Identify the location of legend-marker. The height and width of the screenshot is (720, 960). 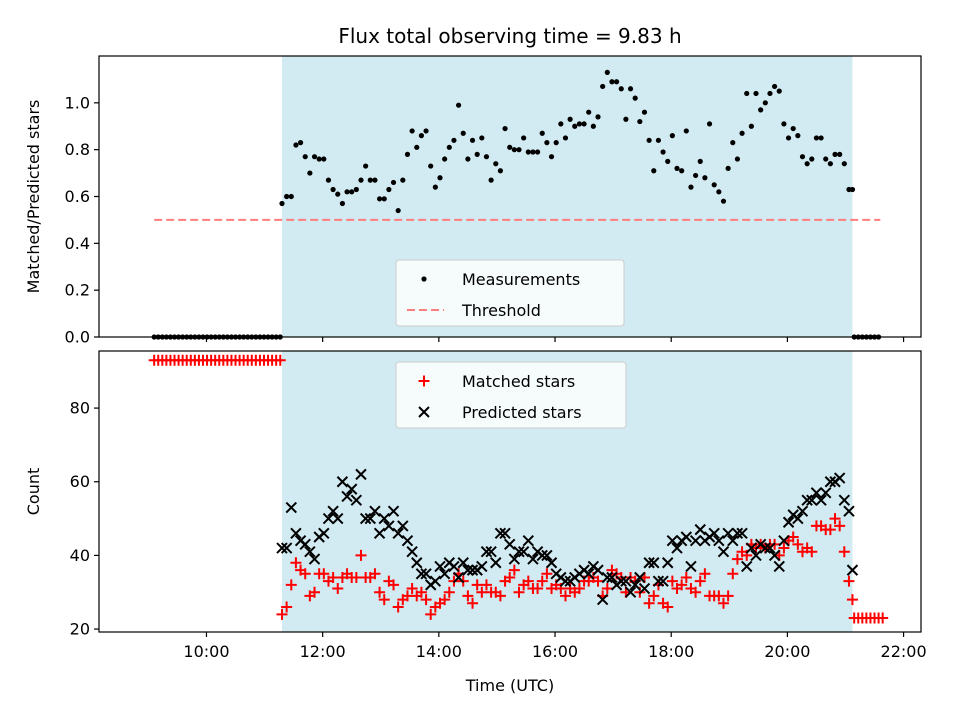
(424, 381).